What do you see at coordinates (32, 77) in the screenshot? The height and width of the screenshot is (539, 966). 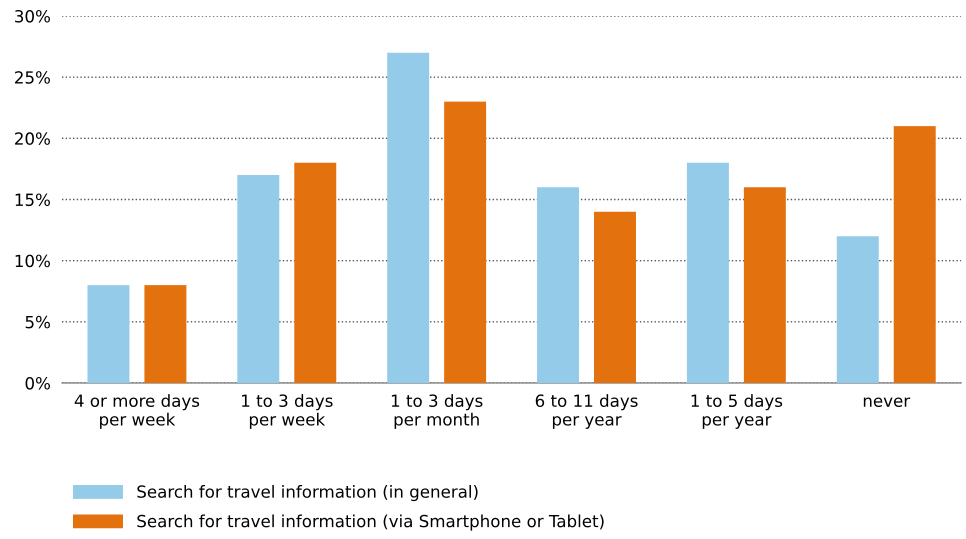 I see `y-tick-label: 25%` at bounding box center [32, 77].